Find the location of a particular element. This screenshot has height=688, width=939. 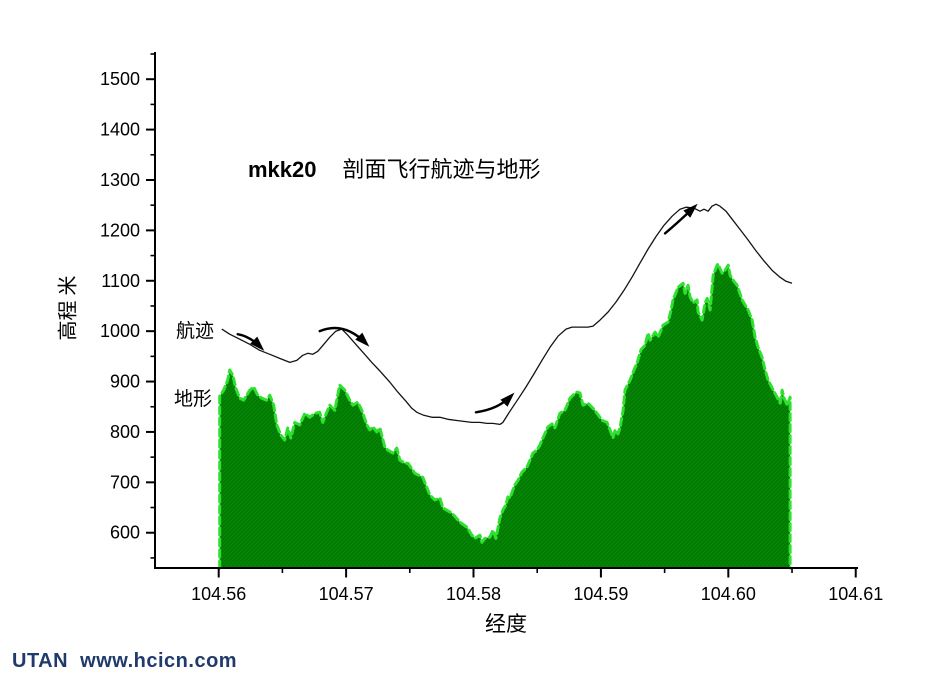

y-tick-label: 1500 is located at coordinates (120, 79).